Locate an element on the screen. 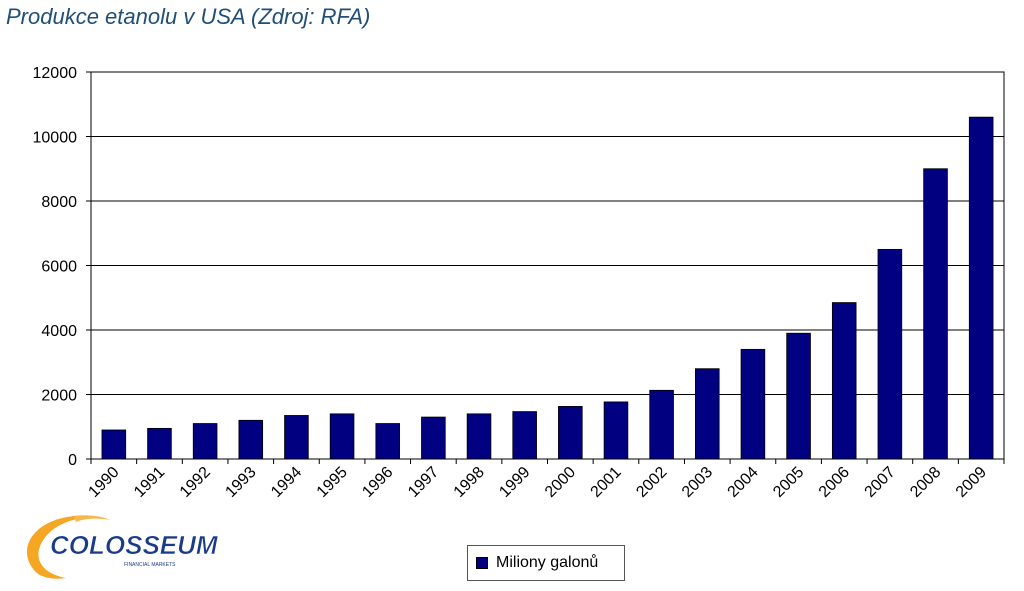 This screenshot has width=1024, height=591. x-tick-label: 1998 is located at coordinates (469, 482).